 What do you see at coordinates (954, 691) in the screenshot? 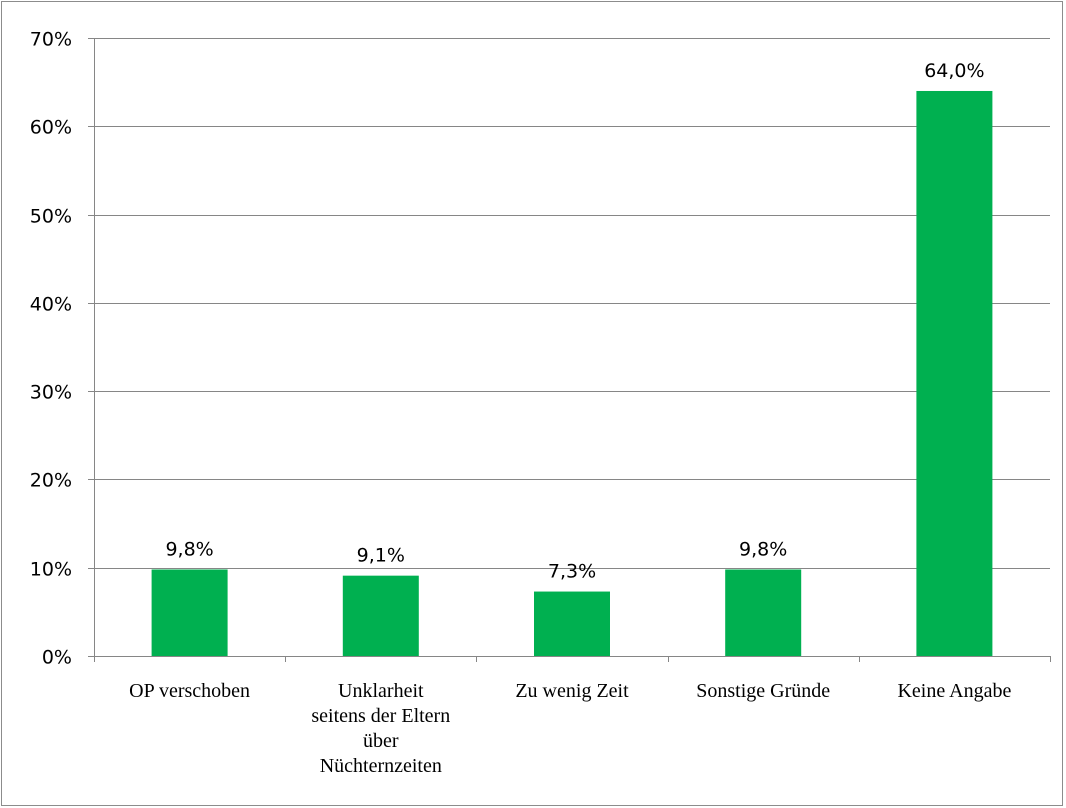
I see `x-tick-label: Keine Angabe` at bounding box center [954, 691].